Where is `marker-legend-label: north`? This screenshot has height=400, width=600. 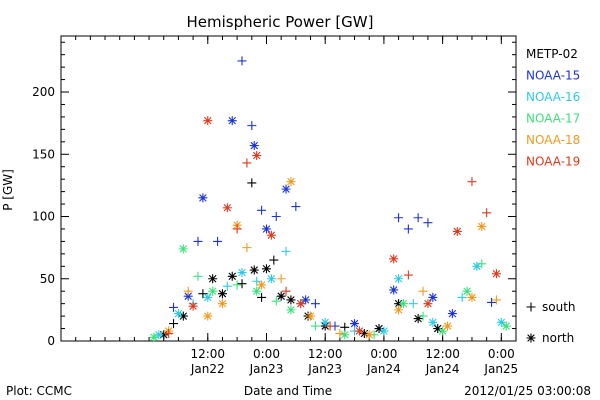 marker-legend-label: north is located at coordinates (558, 338).